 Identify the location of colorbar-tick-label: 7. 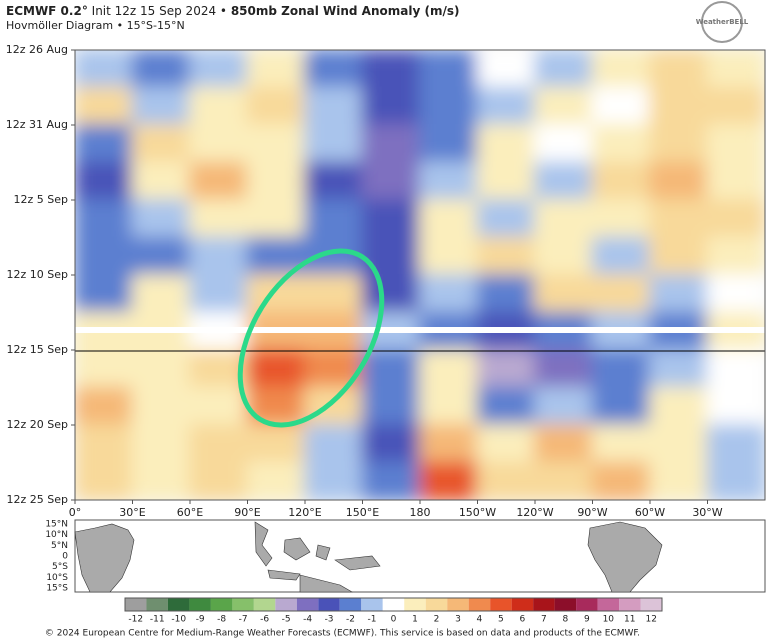
(544, 620).